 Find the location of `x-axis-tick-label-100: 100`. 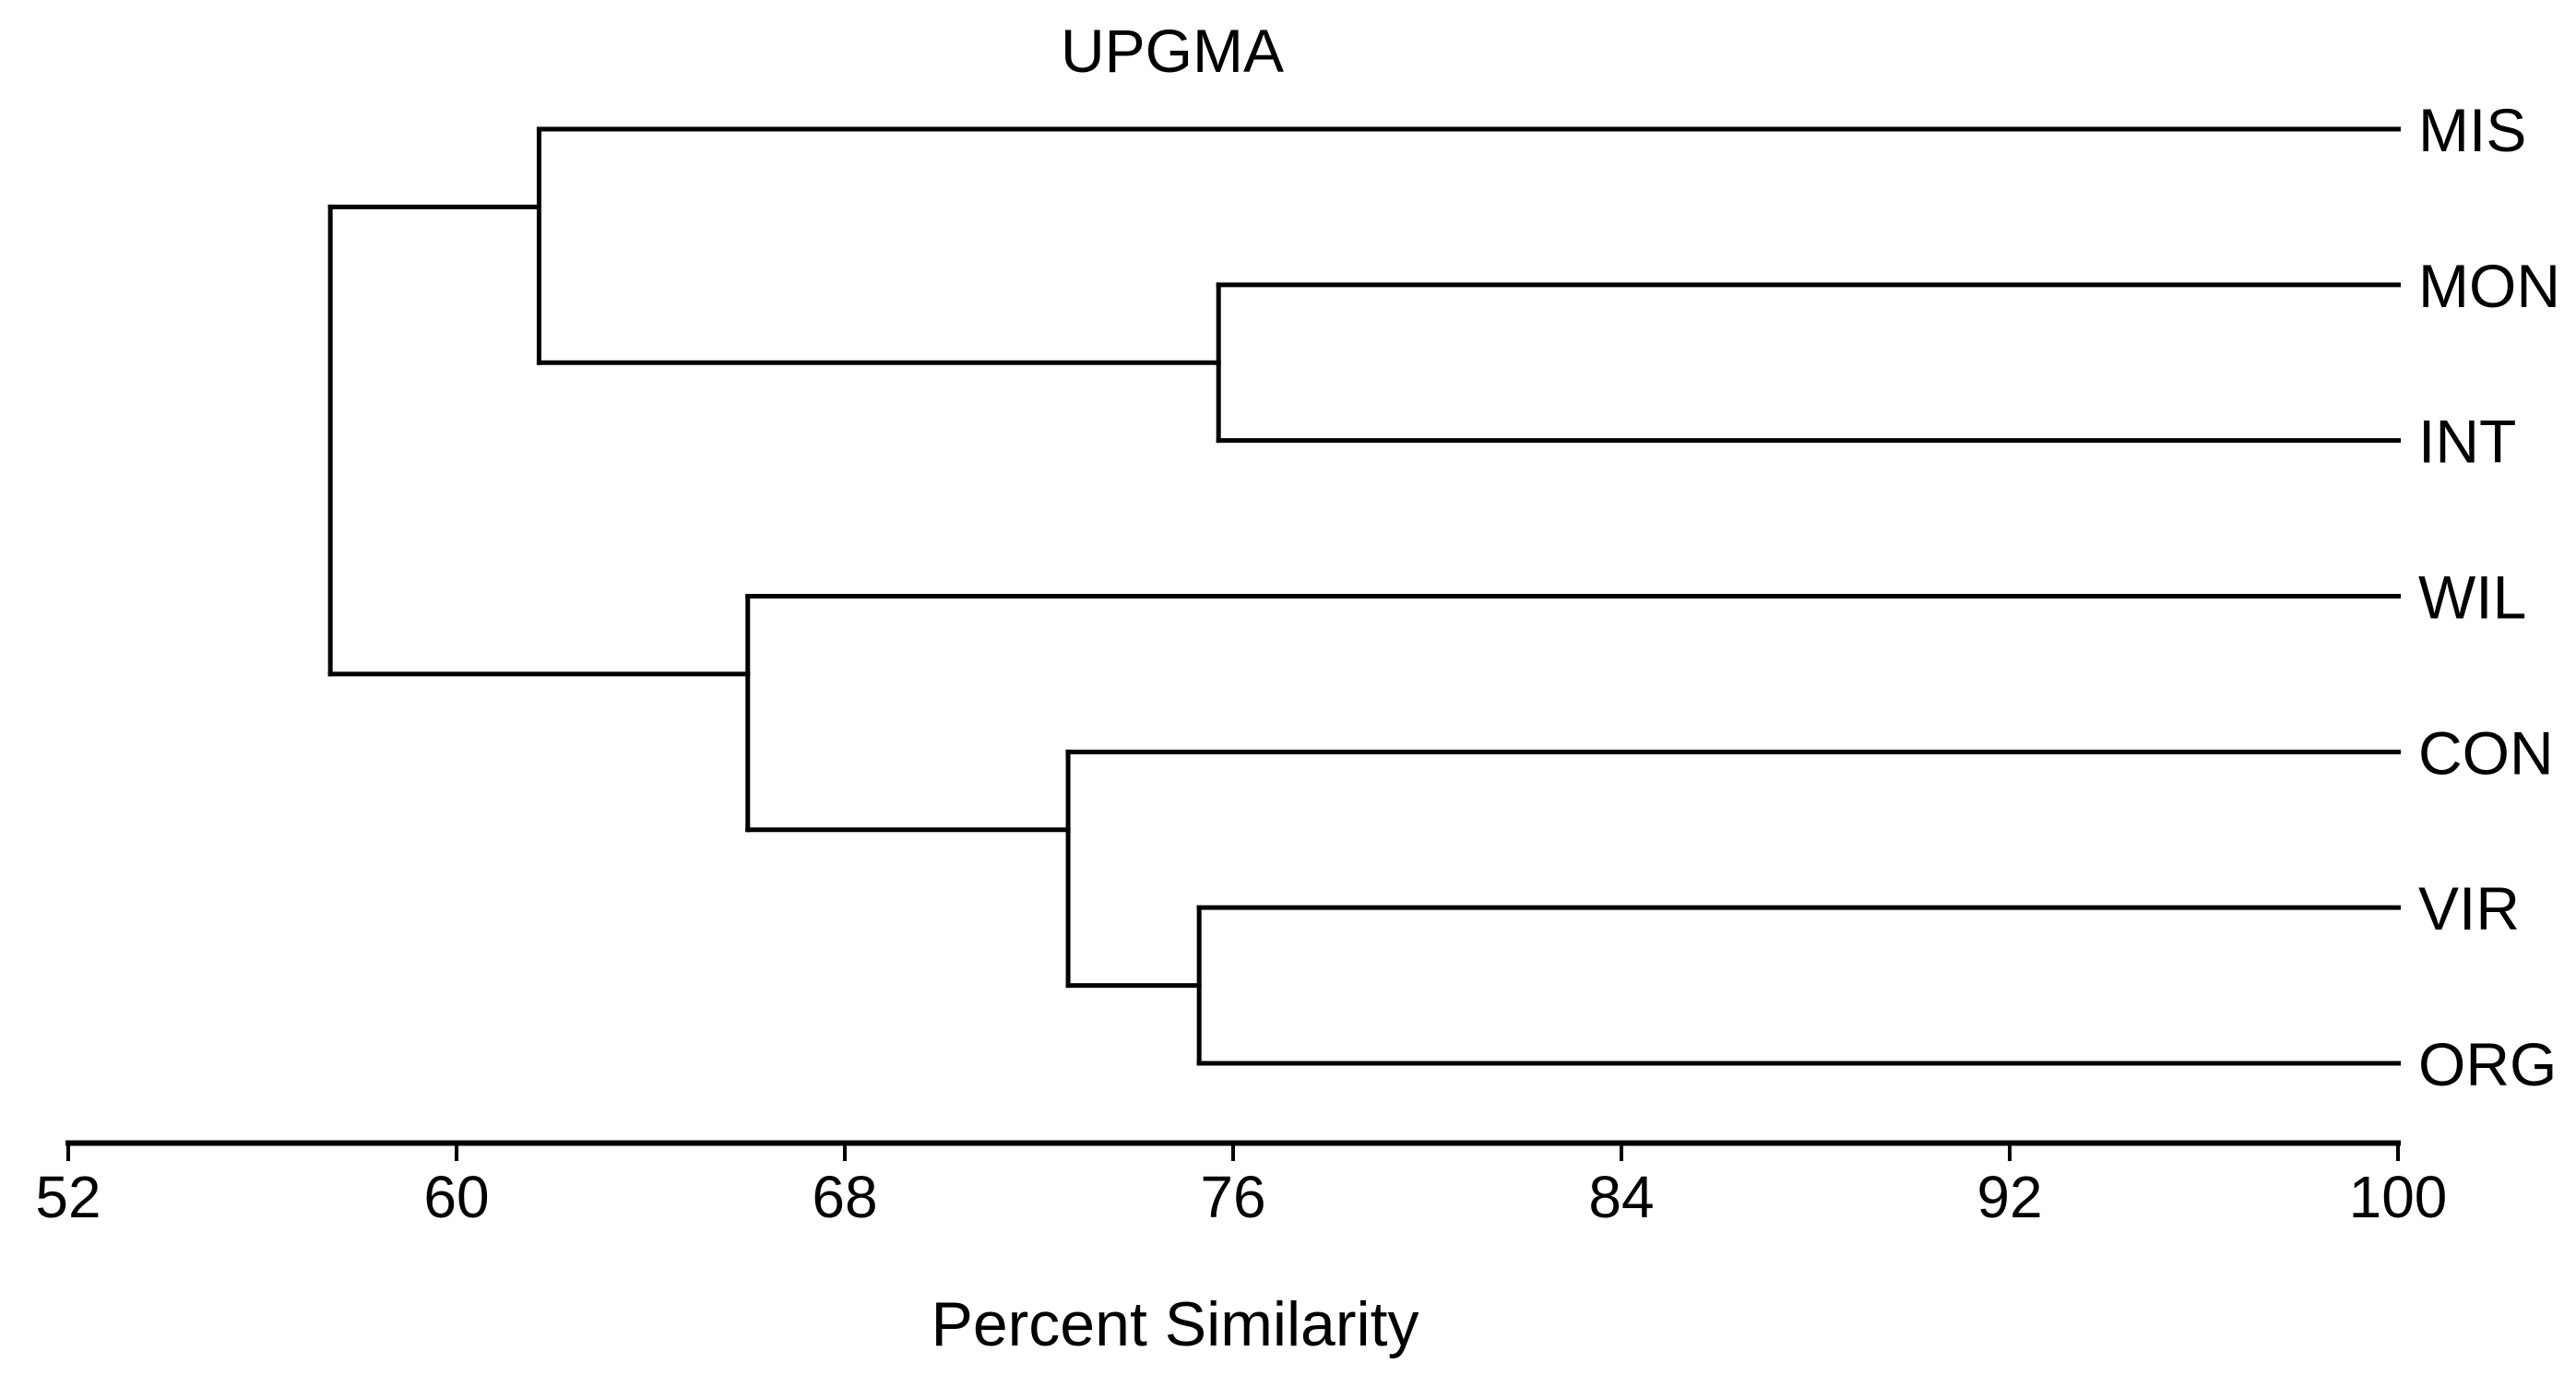

x-axis-tick-label-100: 100 is located at coordinates (2398, 1197).